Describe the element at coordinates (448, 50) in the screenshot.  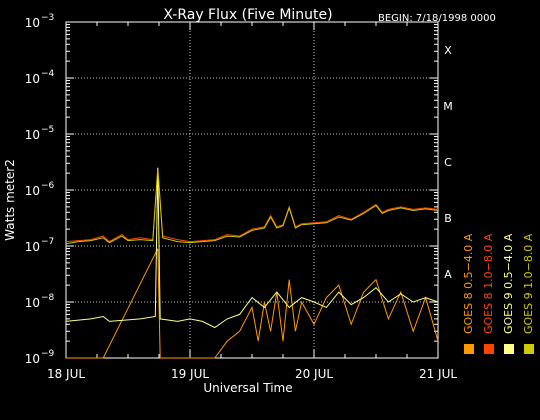
I see `flare-class-label: X` at that location.